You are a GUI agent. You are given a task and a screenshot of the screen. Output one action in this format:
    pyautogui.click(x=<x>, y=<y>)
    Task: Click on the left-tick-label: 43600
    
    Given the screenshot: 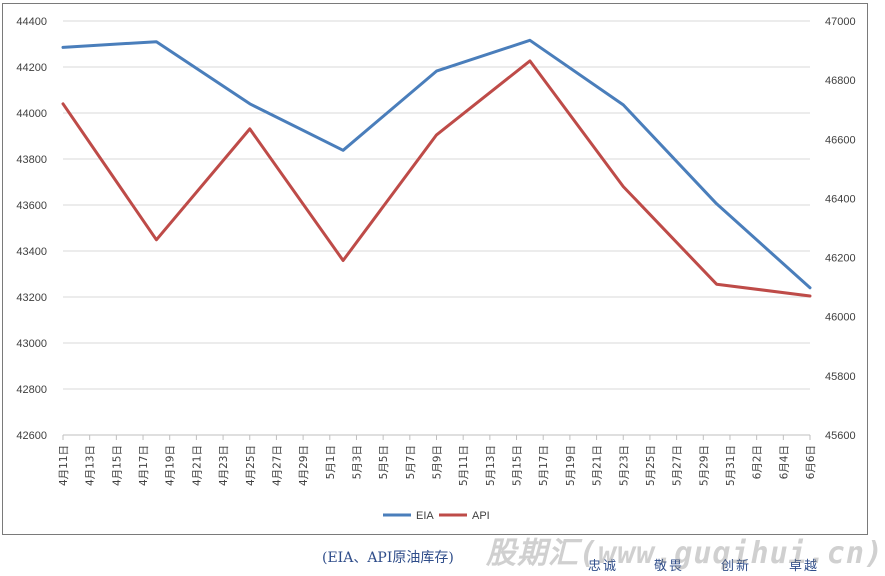 What is the action you would take?
    pyautogui.click(x=31, y=206)
    